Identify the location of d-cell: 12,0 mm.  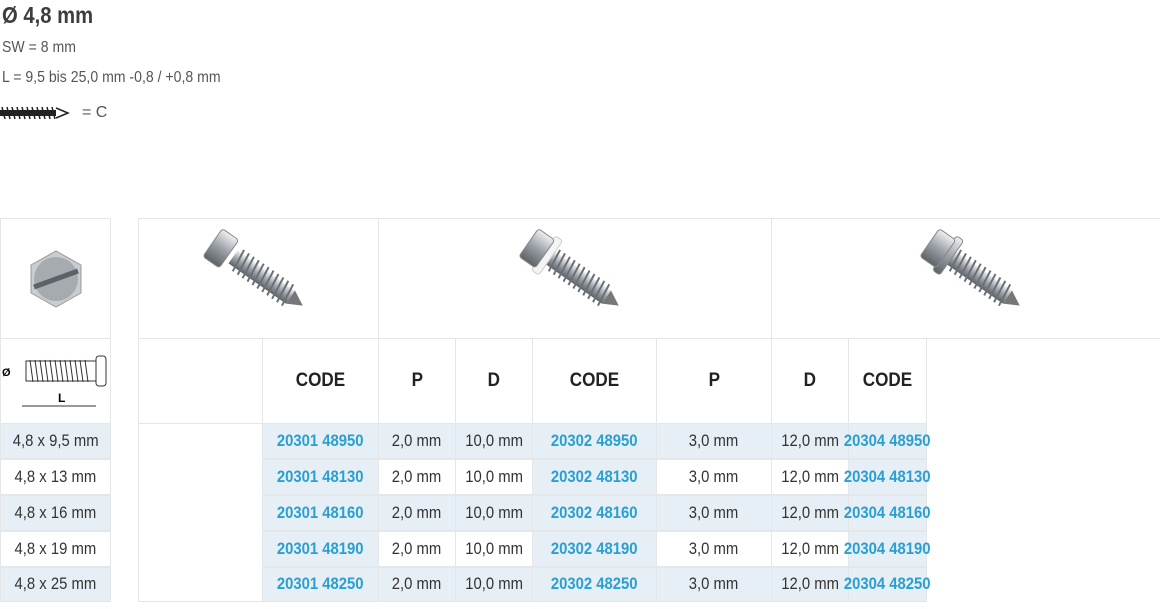
(810, 584).